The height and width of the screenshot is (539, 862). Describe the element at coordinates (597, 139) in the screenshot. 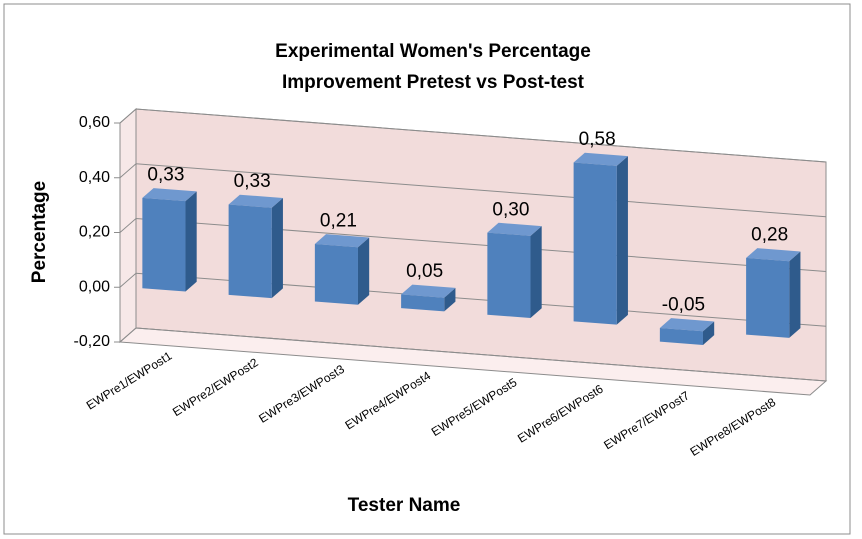

I see `data-label: 0,58` at that location.